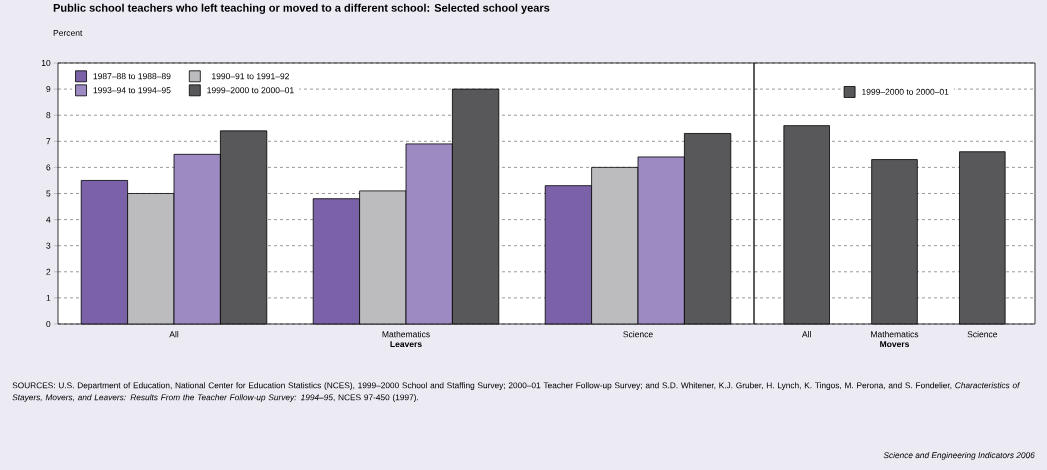 The width and height of the screenshot is (1047, 470). What do you see at coordinates (959, 456) in the screenshot?
I see `text: Science and Engineering Indicators 2006` at bounding box center [959, 456].